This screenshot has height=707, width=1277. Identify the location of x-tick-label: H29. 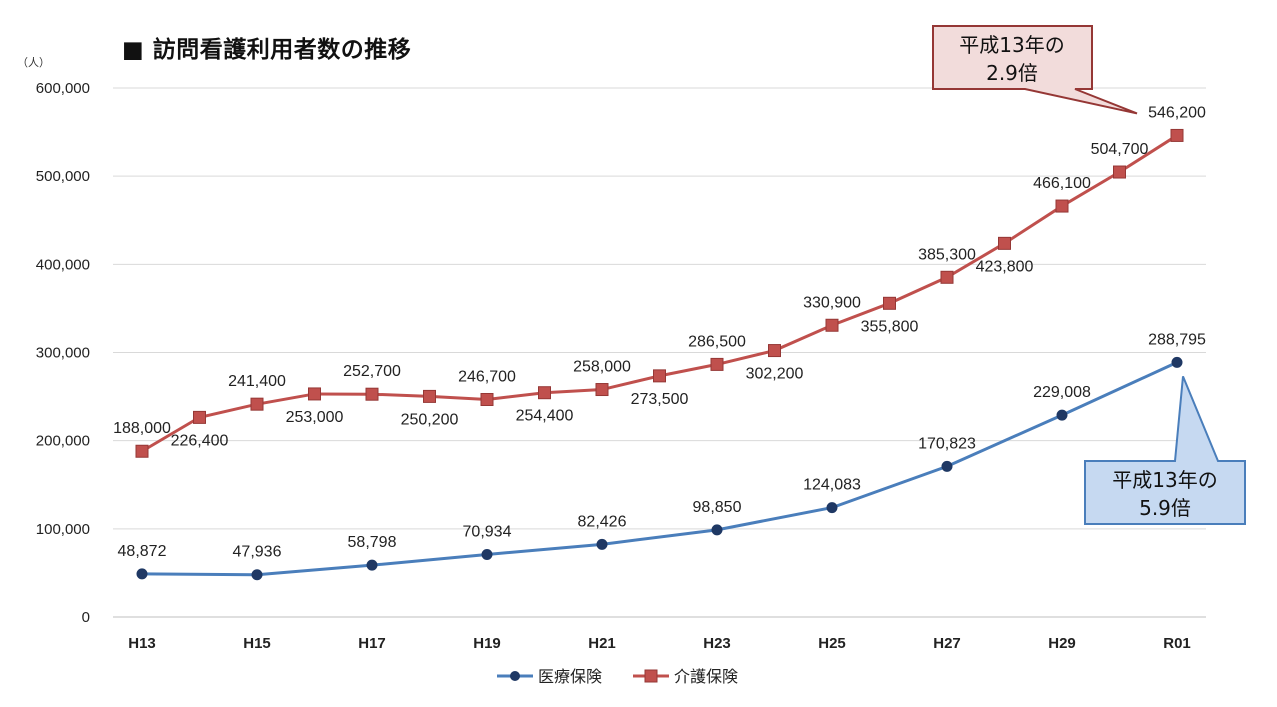
(1062, 643).